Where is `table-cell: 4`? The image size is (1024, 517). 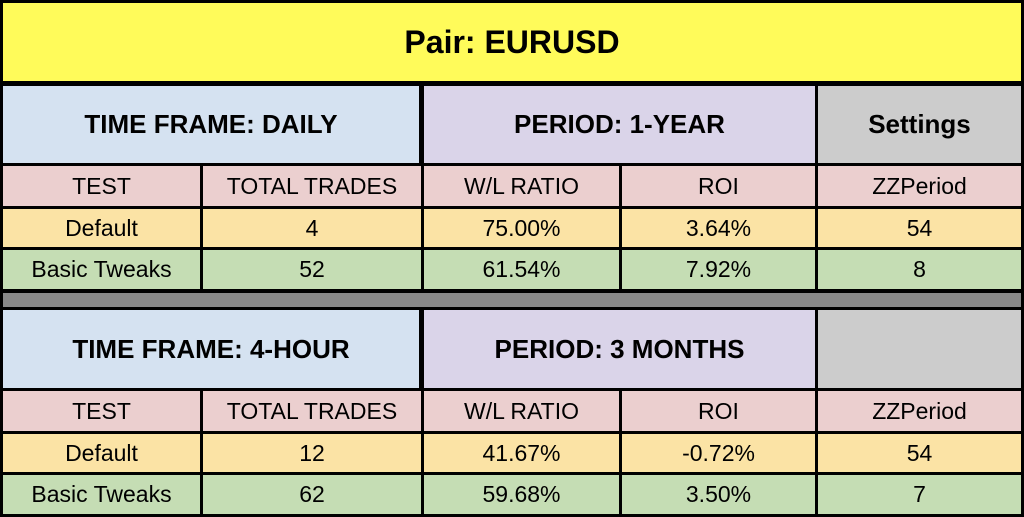 table-cell: 4 is located at coordinates (312, 228).